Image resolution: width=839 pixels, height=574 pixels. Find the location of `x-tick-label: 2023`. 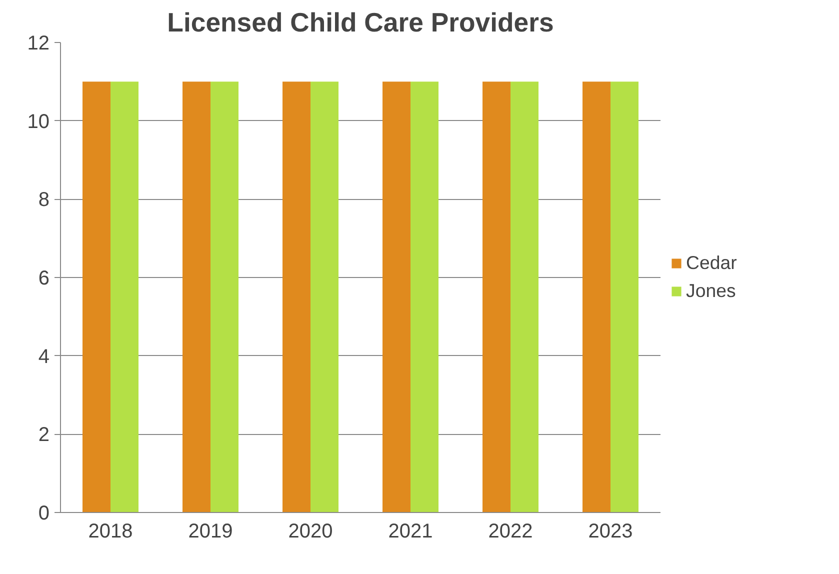

x-tick-label: 2023 is located at coordinates (610, 531).